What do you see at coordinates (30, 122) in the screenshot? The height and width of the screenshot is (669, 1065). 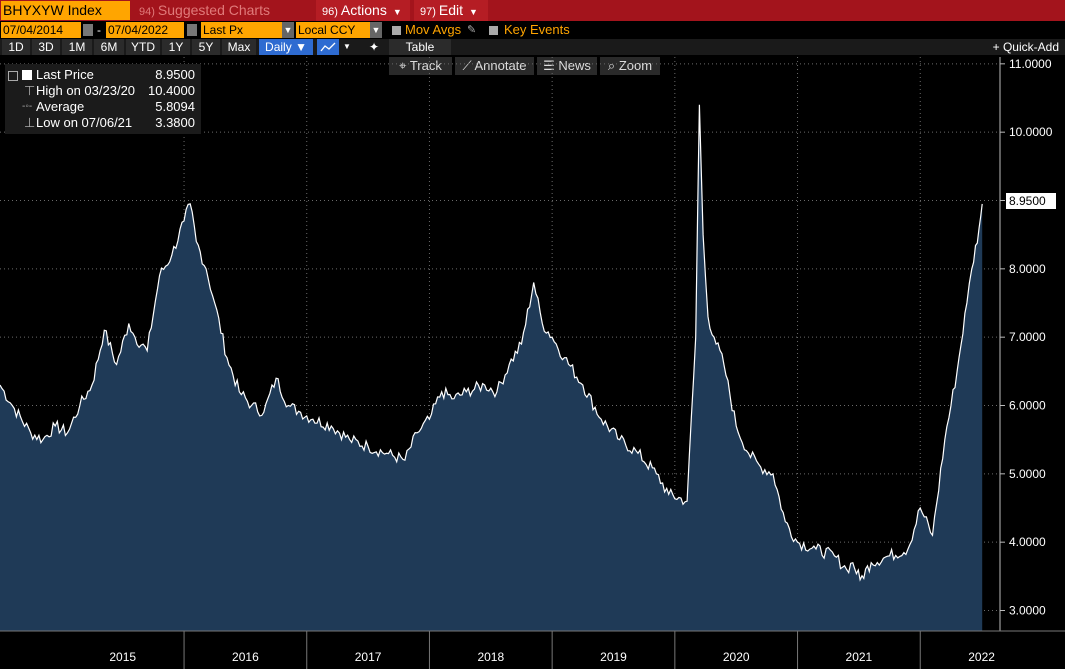 I see `low-marker-icon: ⊥` at bounding box center [30, 122].